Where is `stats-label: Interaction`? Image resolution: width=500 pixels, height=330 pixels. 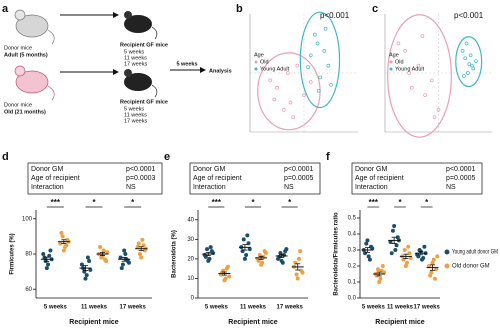
stats-label: Interaction is located at coordinates (209, 187).